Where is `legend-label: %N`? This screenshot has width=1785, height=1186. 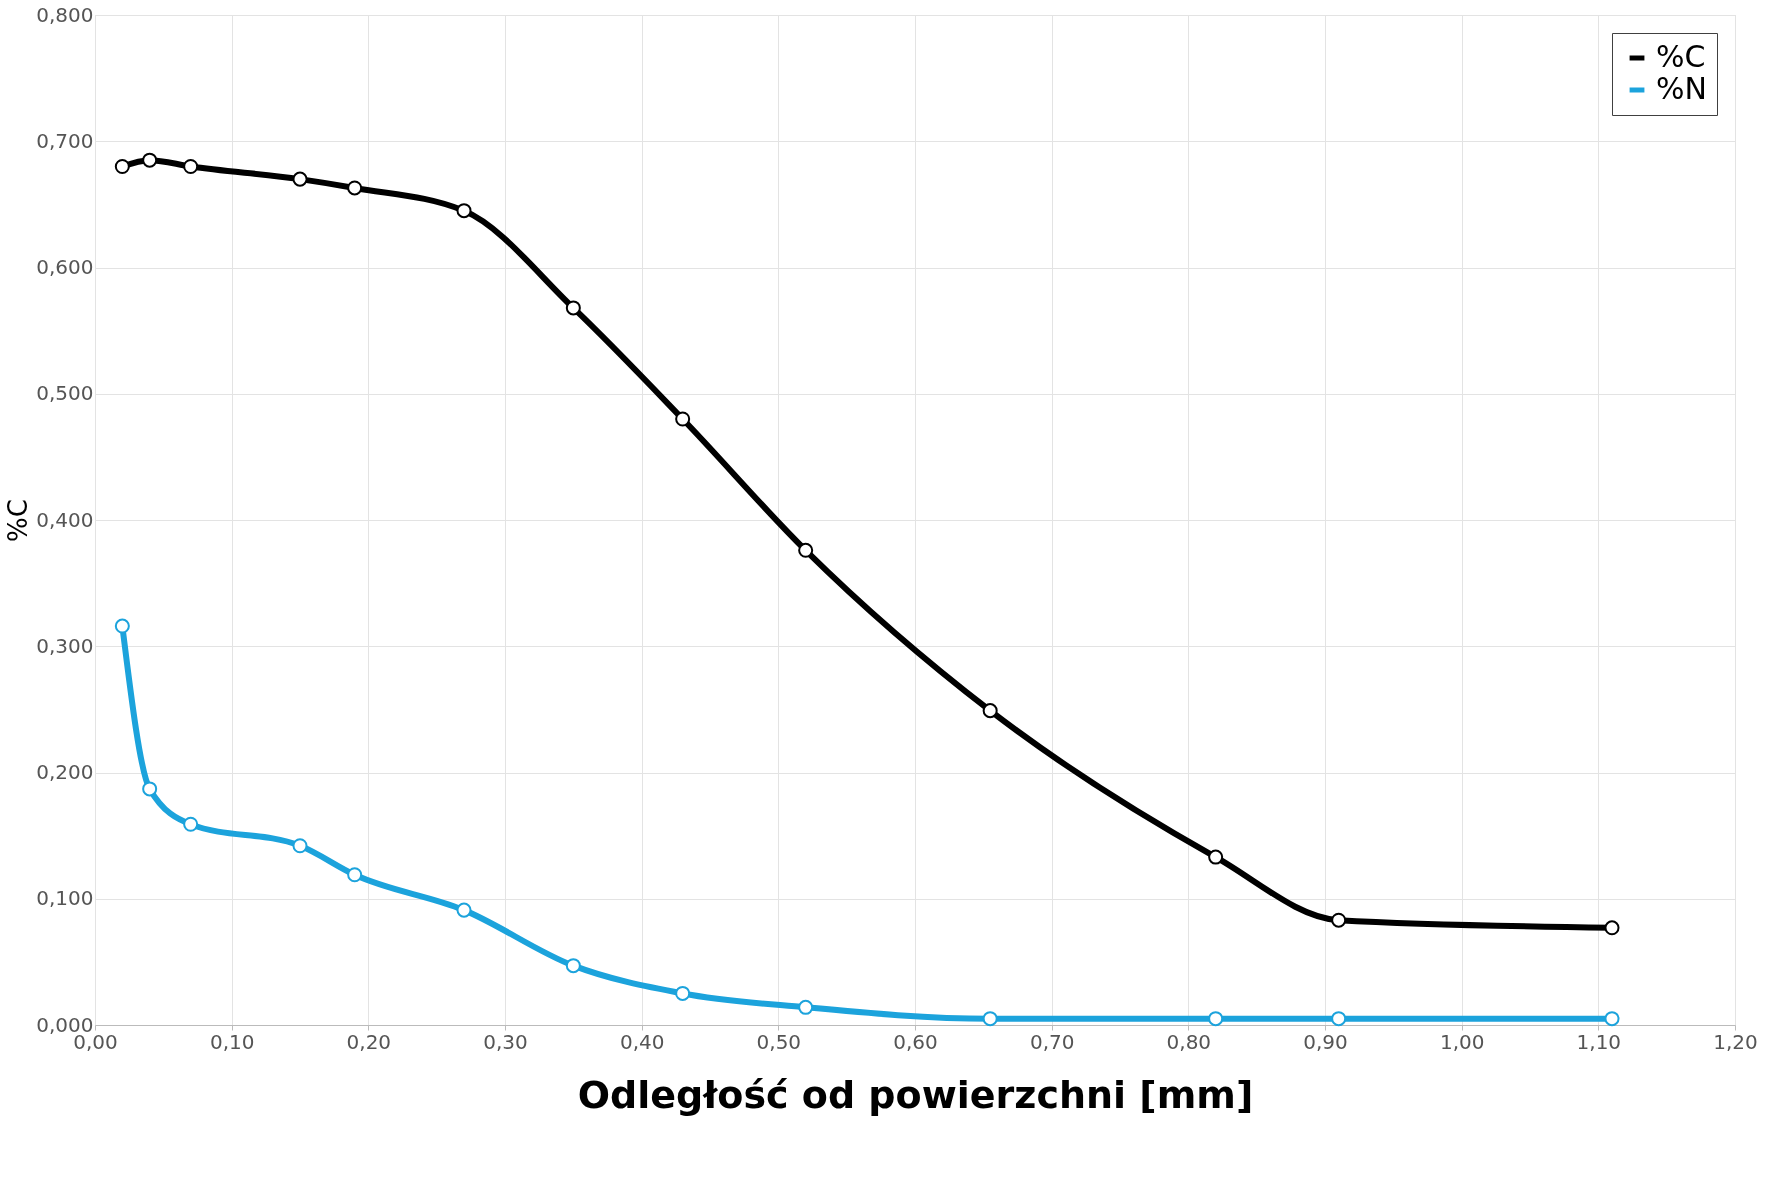
legend-label: %N is located at coordinates (1681, 88).